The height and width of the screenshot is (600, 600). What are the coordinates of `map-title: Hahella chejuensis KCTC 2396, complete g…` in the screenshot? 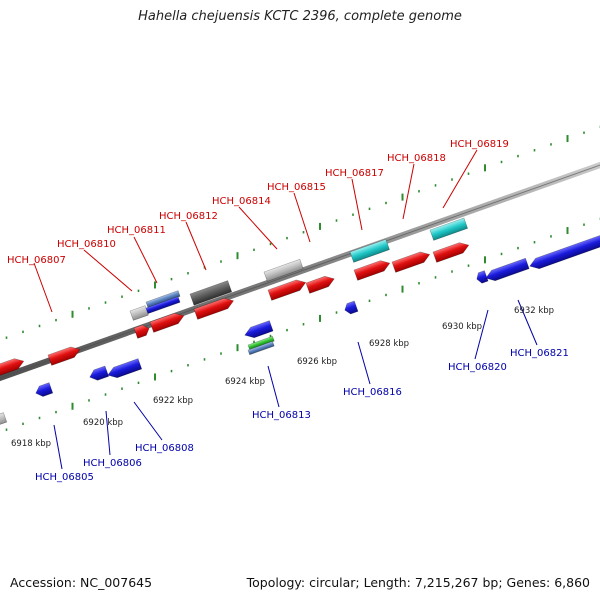 It's located at (300, 16).